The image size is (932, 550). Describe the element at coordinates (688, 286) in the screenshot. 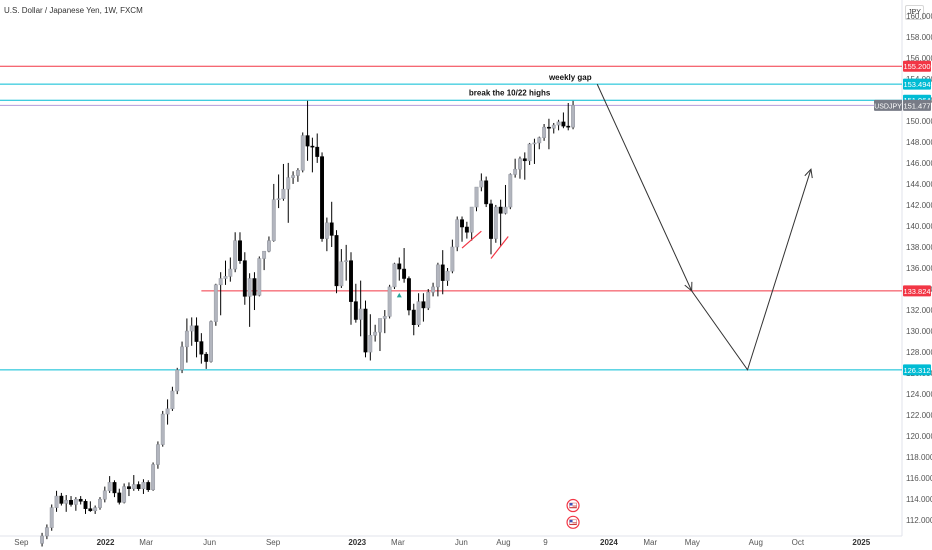

I see `arrow-head-down-icon` at that location.